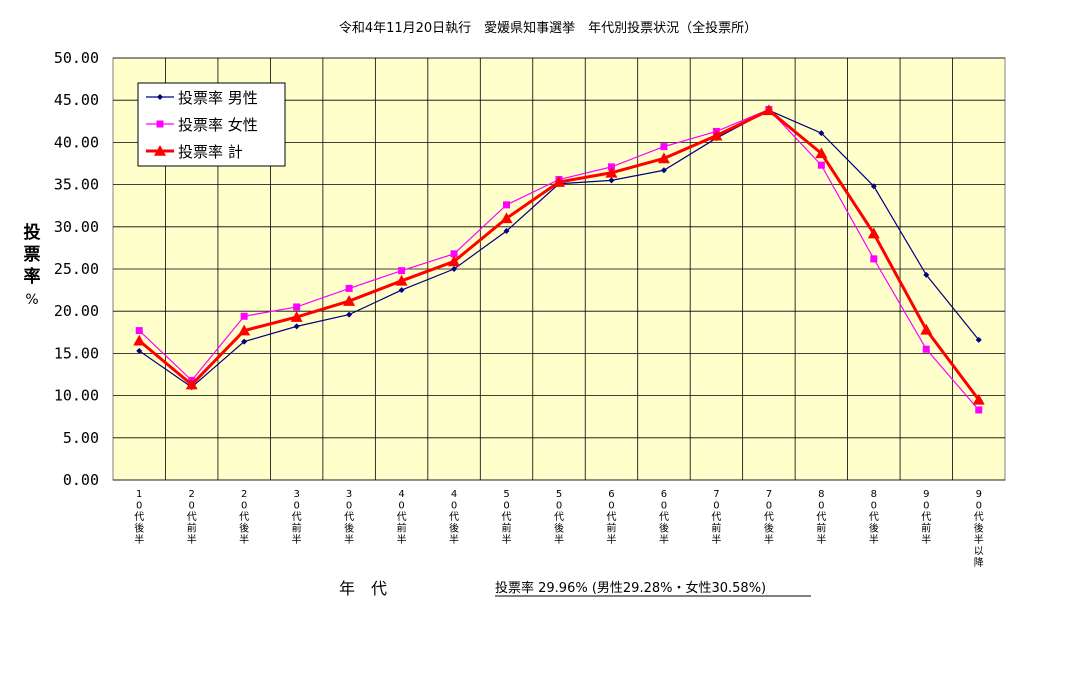 The width and height of the screenshot is (1067, 675). Describe the element at coordinates (32, 255) in the screenshot. I see `svg-text: 票` at that location.